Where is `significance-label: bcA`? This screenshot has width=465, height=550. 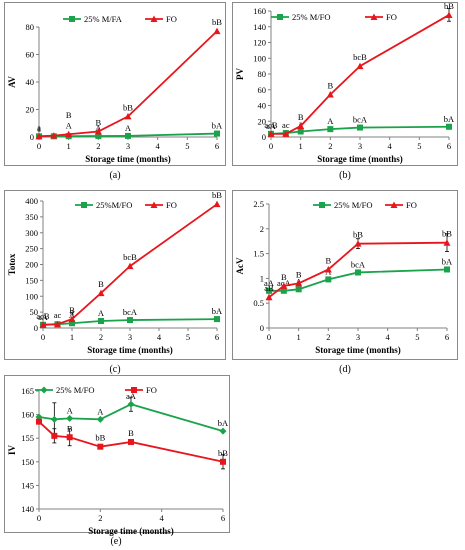 significance-label: bcA is located at coordinates (360, 120).